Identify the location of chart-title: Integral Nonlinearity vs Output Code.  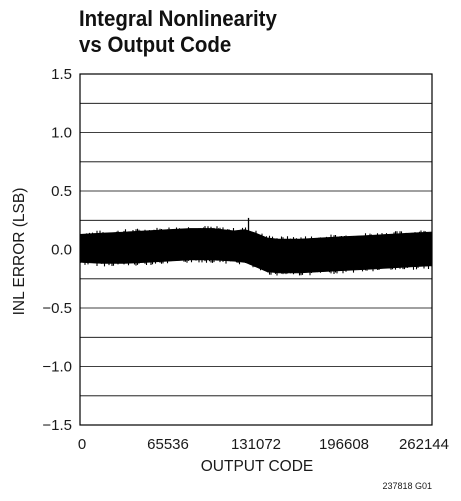
(178, 32).